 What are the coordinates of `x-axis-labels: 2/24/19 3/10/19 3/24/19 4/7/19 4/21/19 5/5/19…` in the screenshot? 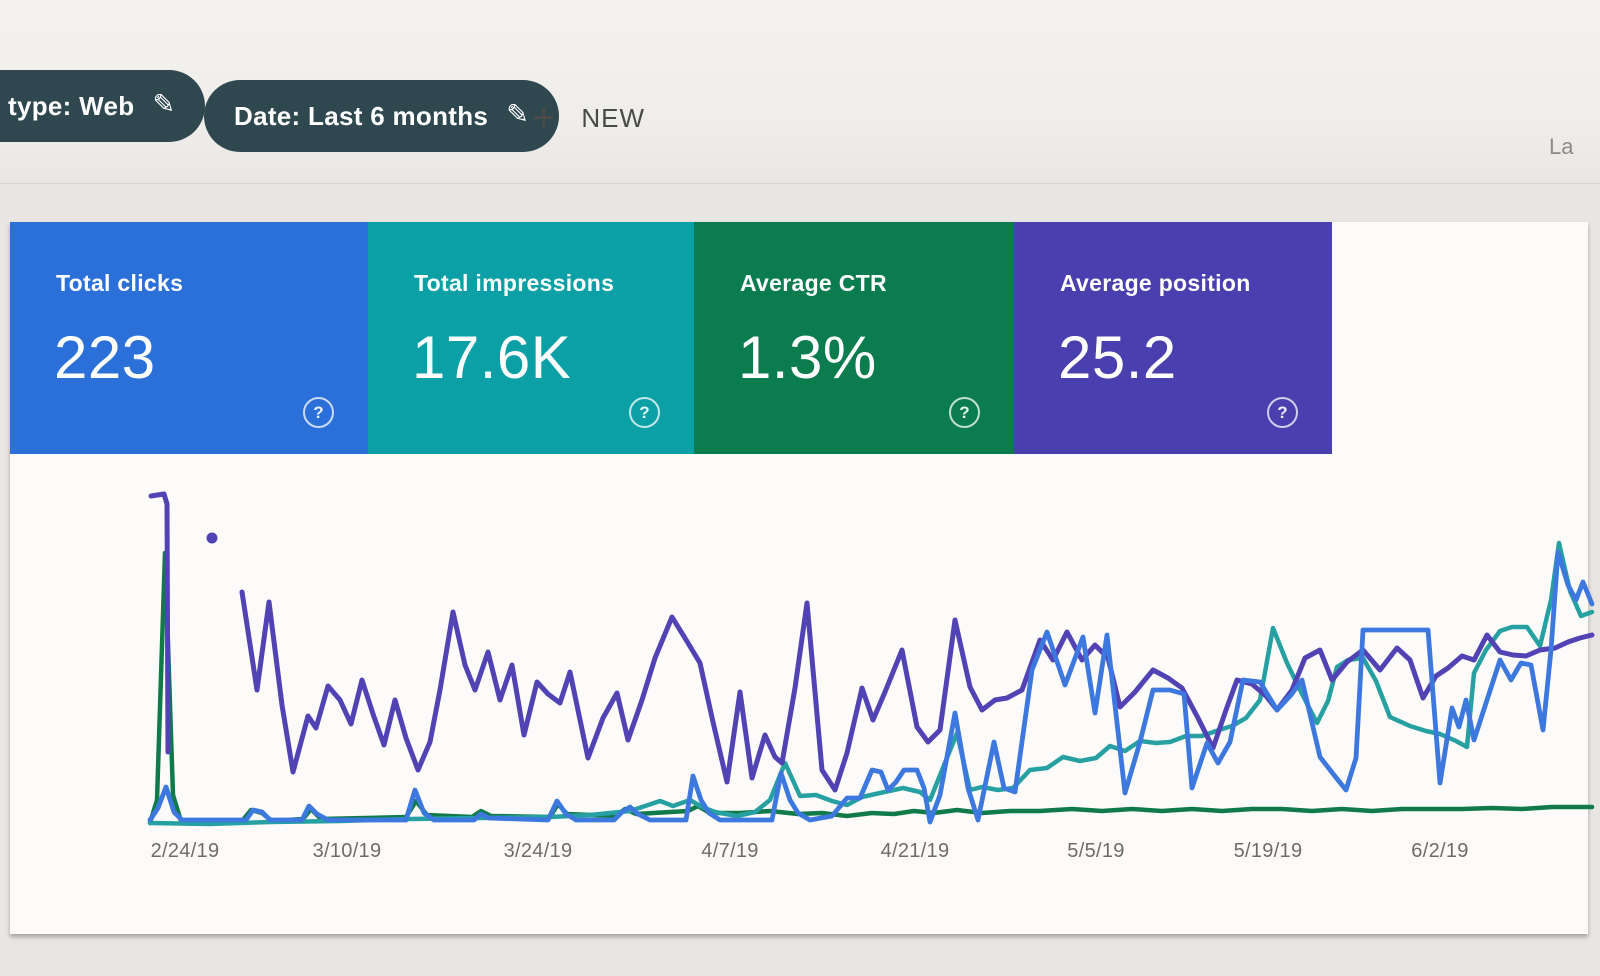 It's located at (799, 855).